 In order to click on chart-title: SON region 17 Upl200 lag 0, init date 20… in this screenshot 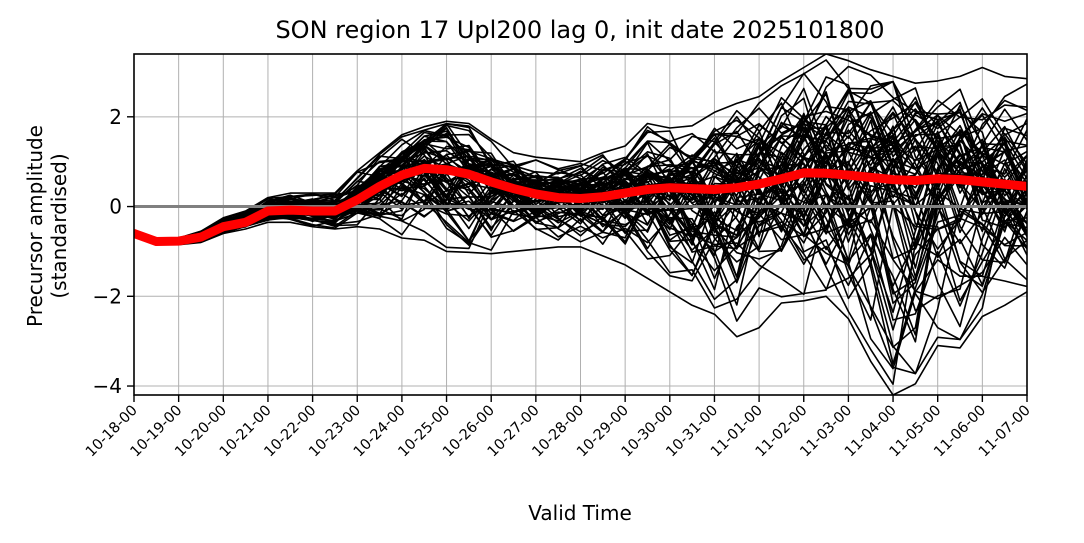, I will do `click(579, 30)`.